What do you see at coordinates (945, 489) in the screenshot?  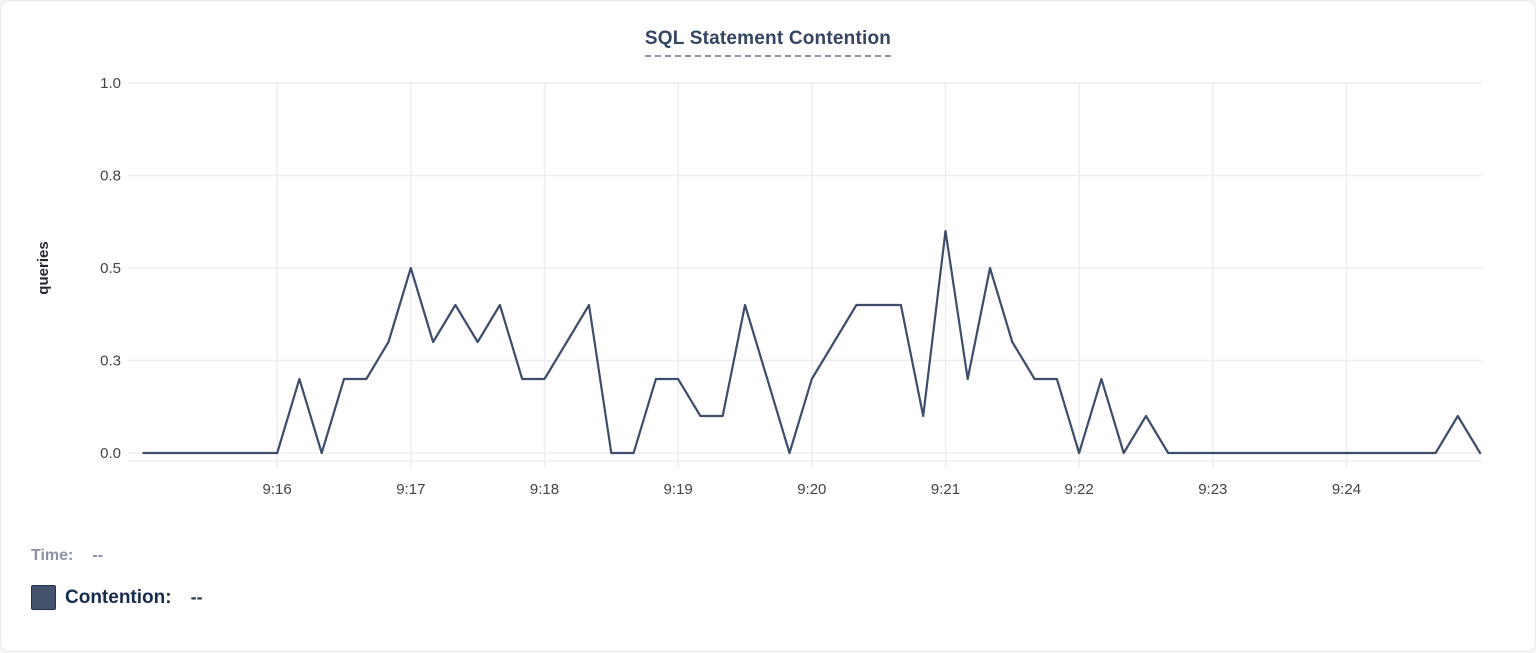 I see `svg-text: 9:21` at bounding box center [945, 489].